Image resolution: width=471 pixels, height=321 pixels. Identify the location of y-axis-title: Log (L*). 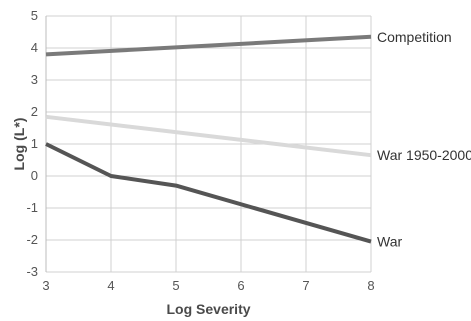
(19, 144).